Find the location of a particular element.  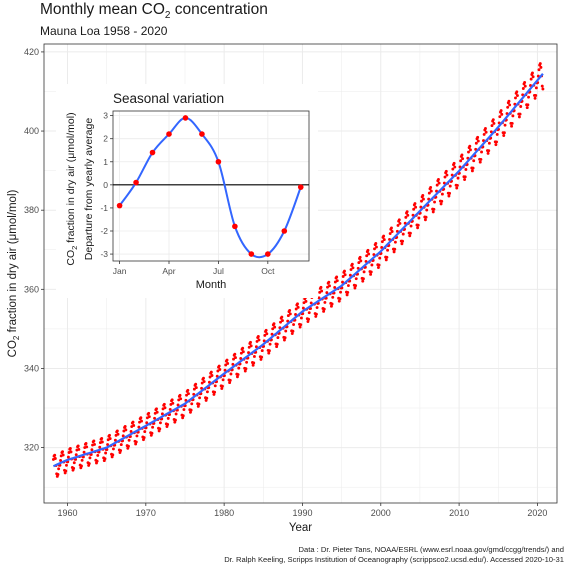

inset-x-tick-label: Apr is located at coordinates (168, 271).